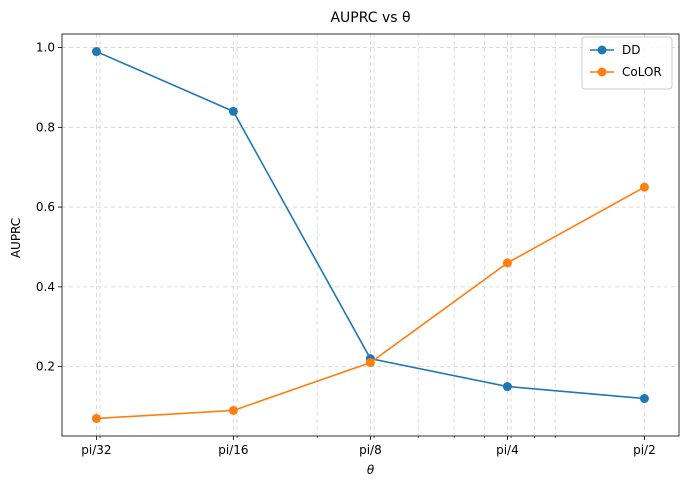 Image resolution: width=690 pixels, height=490 pixels. I want to click on legend-label-dd: DD, so click(631, 50).